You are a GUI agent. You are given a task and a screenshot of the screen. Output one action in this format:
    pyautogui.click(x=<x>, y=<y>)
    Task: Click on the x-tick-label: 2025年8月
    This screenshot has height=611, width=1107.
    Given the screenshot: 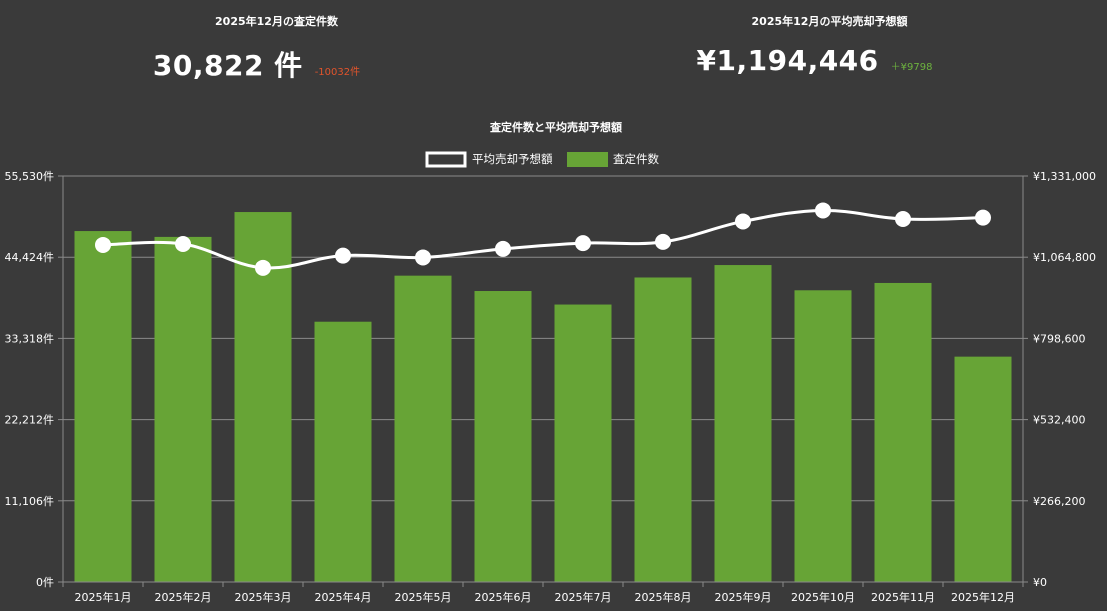 What is the action you would take?
    pyautogui.click(x=663, y=597)
    